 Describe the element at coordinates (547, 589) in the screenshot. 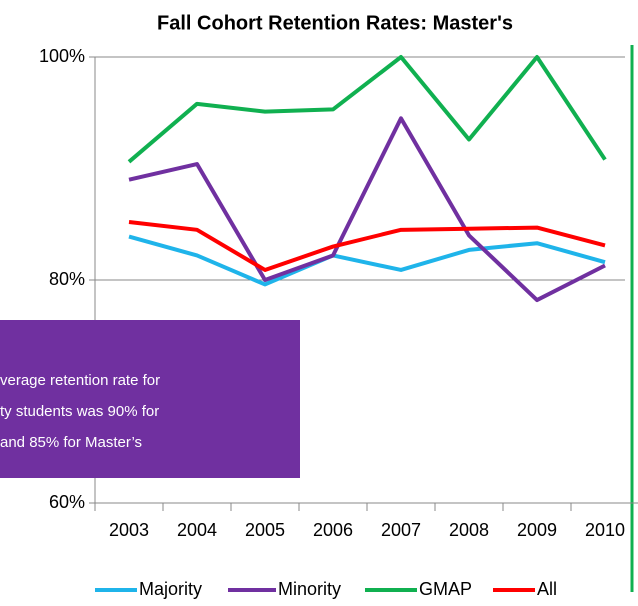

I see `legend-label: All` at that location.